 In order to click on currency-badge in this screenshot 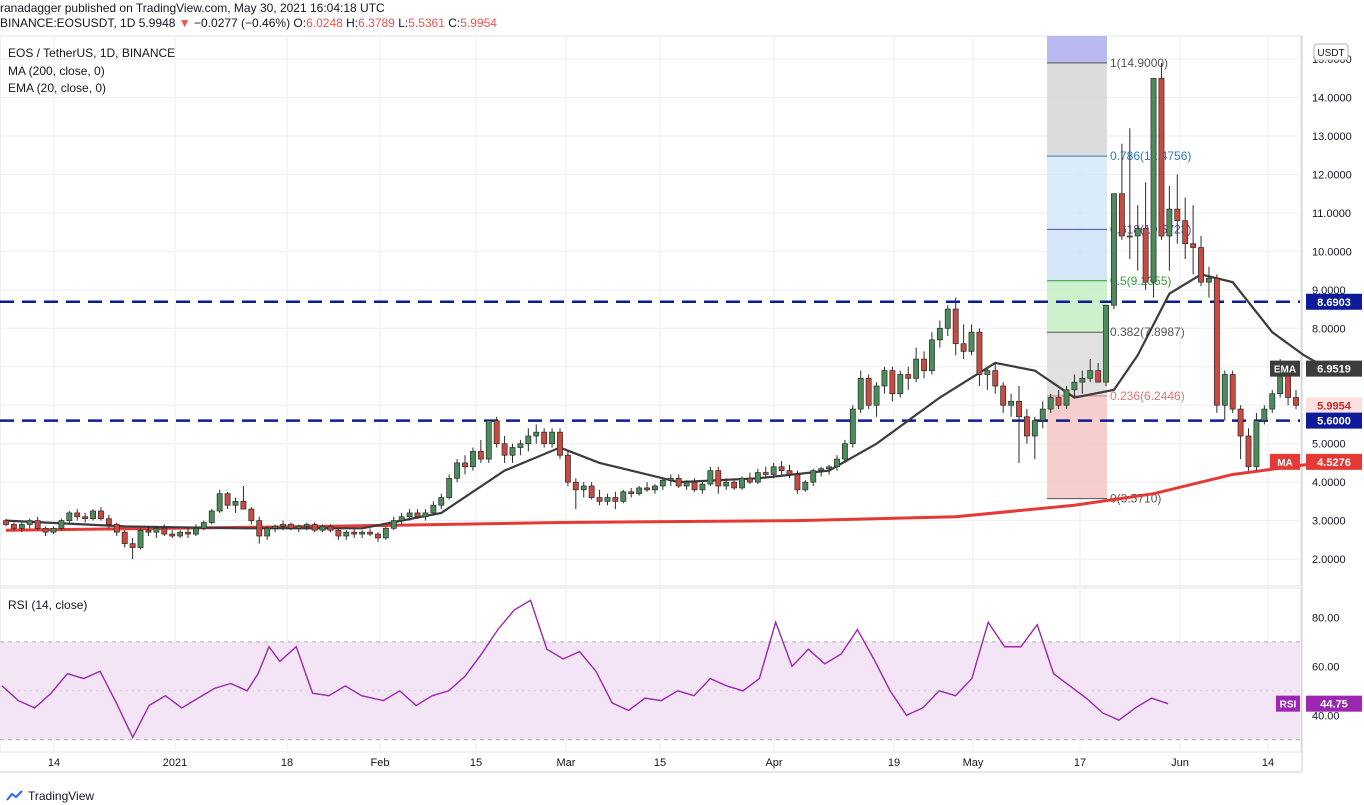, I will do `click(1331, 52)`.